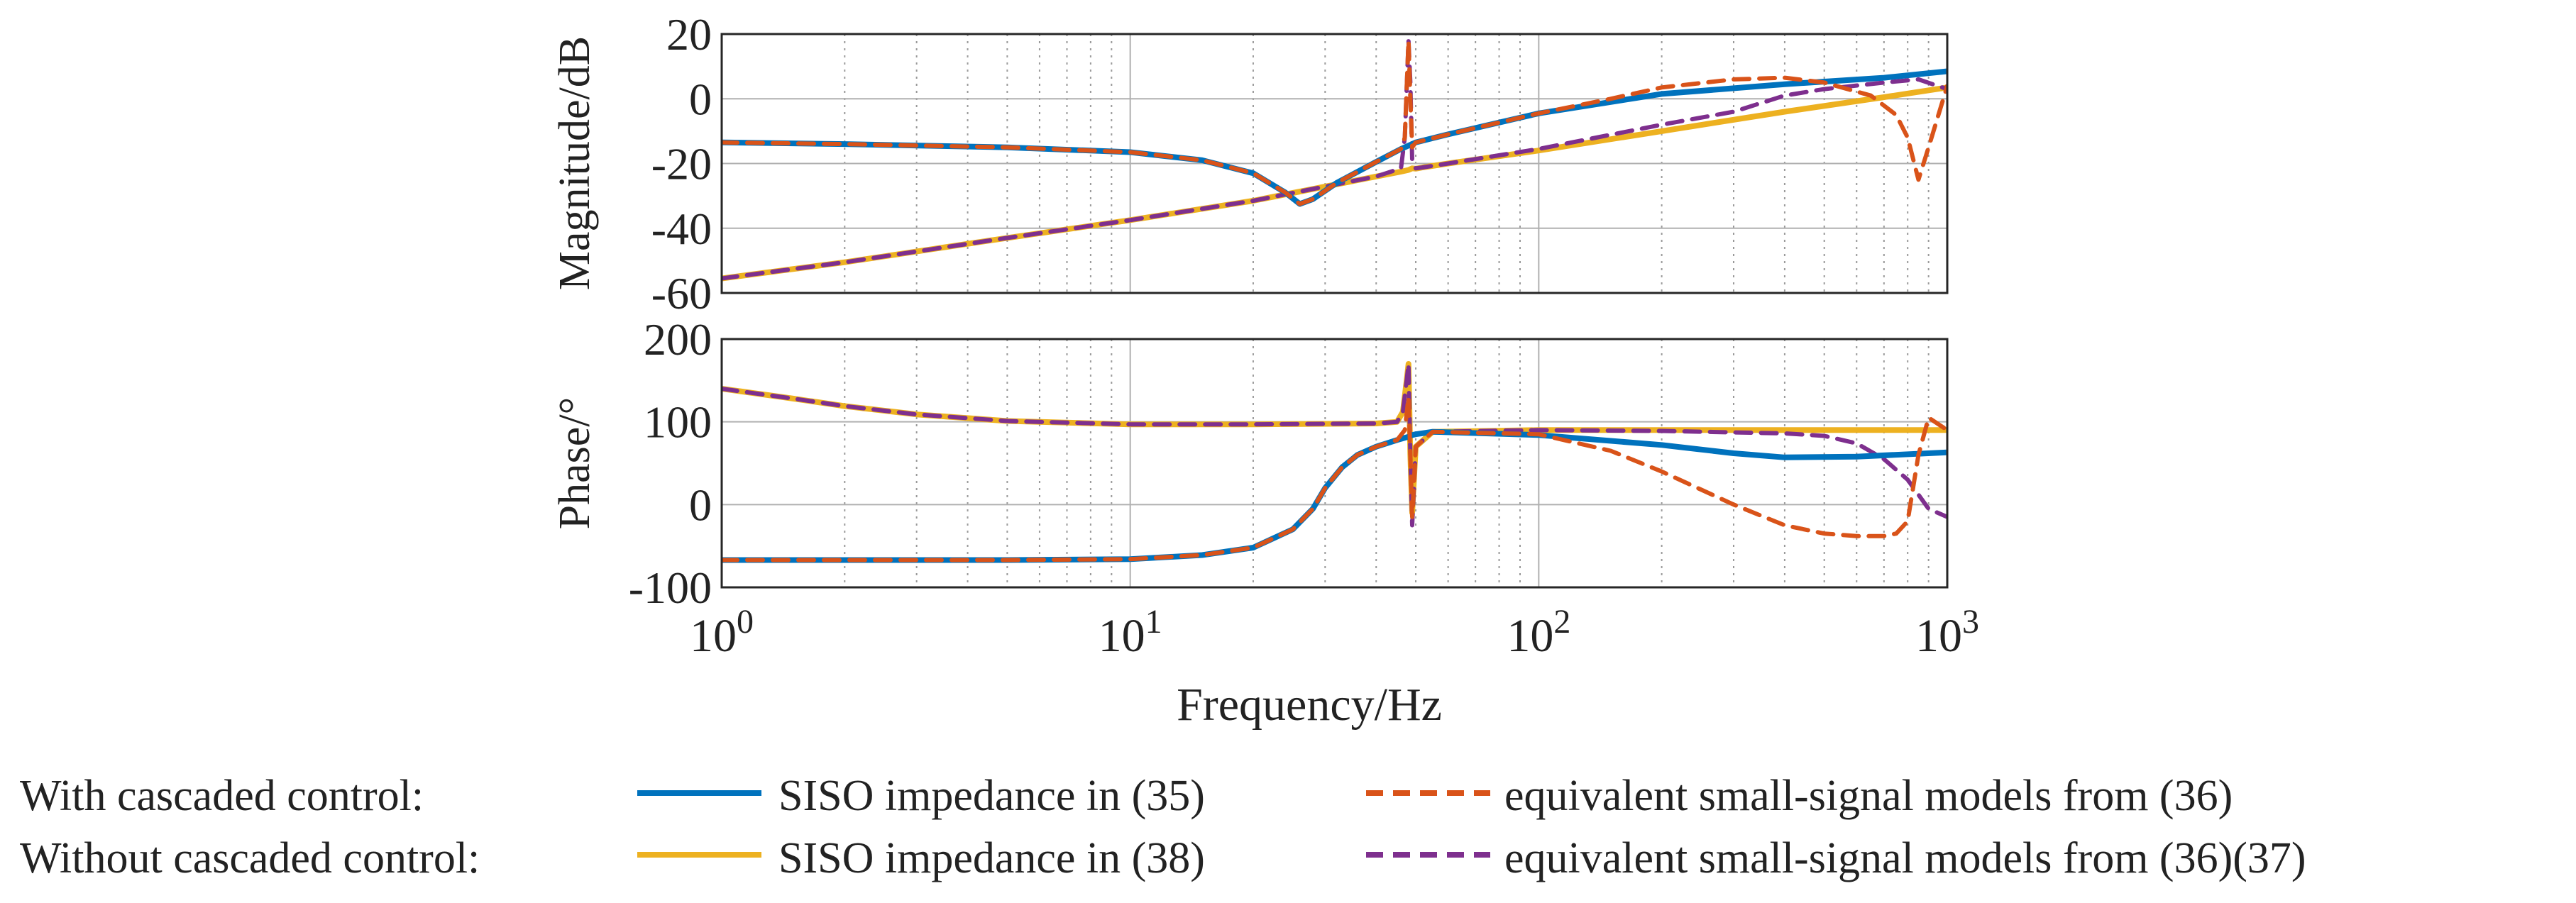 Image resolution: width=2576 pixels, height=903 pixels. Describe the element at coordinates (670, 588) in the screenshot. I see `y-tick-label: -100` at that location.